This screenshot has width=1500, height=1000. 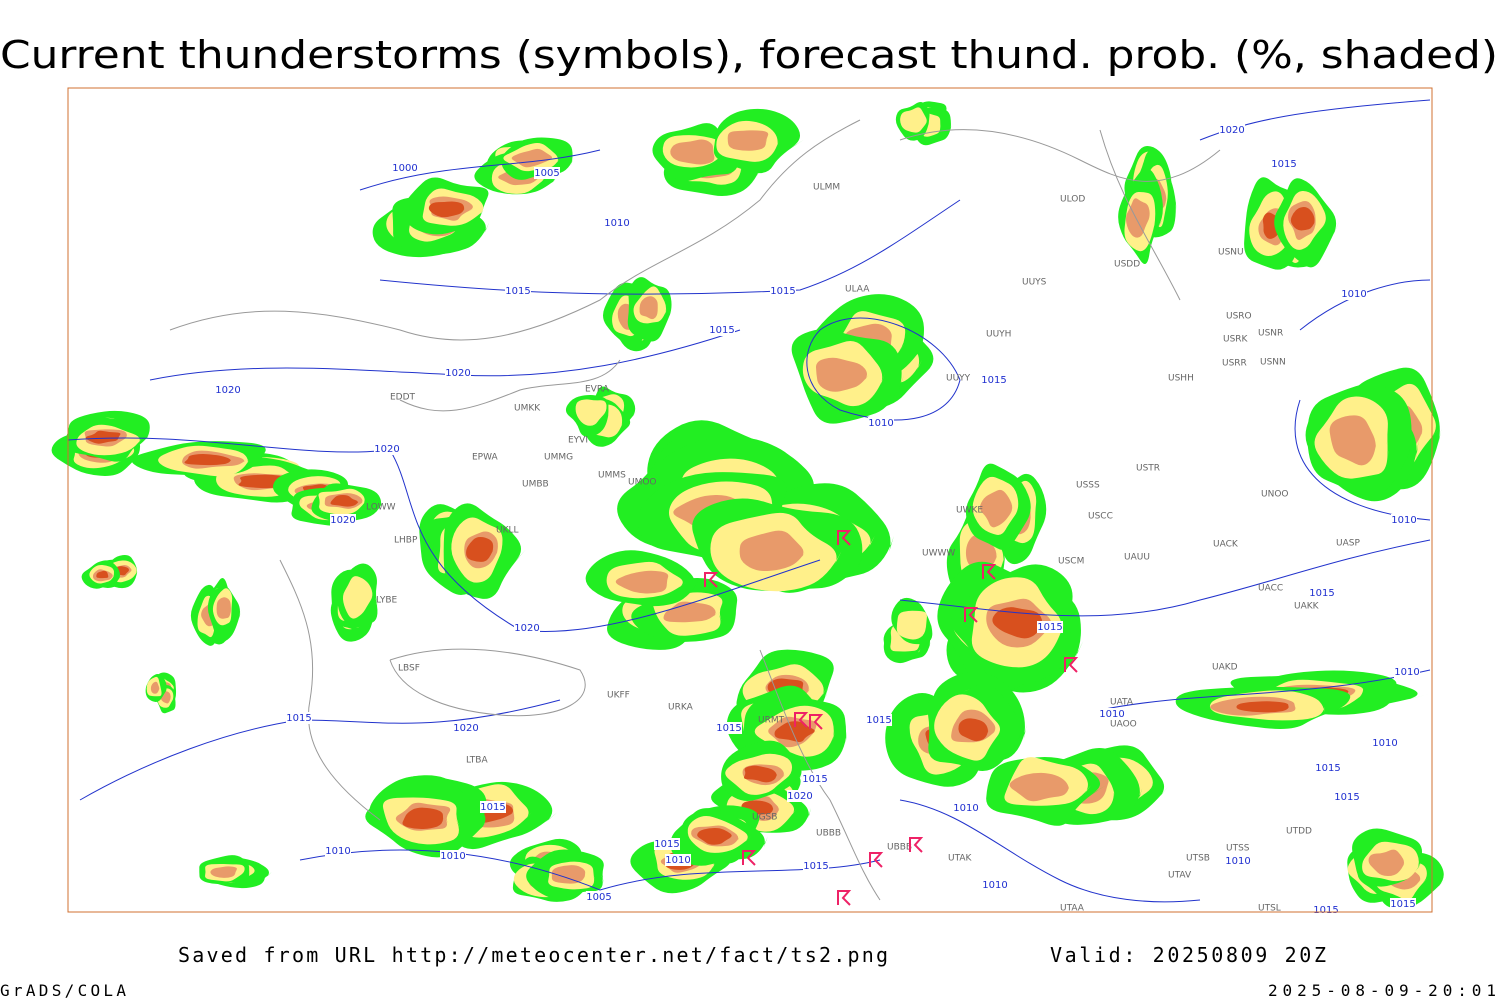 I want to click on station-label: USTR, so click(x=1148, y=469).